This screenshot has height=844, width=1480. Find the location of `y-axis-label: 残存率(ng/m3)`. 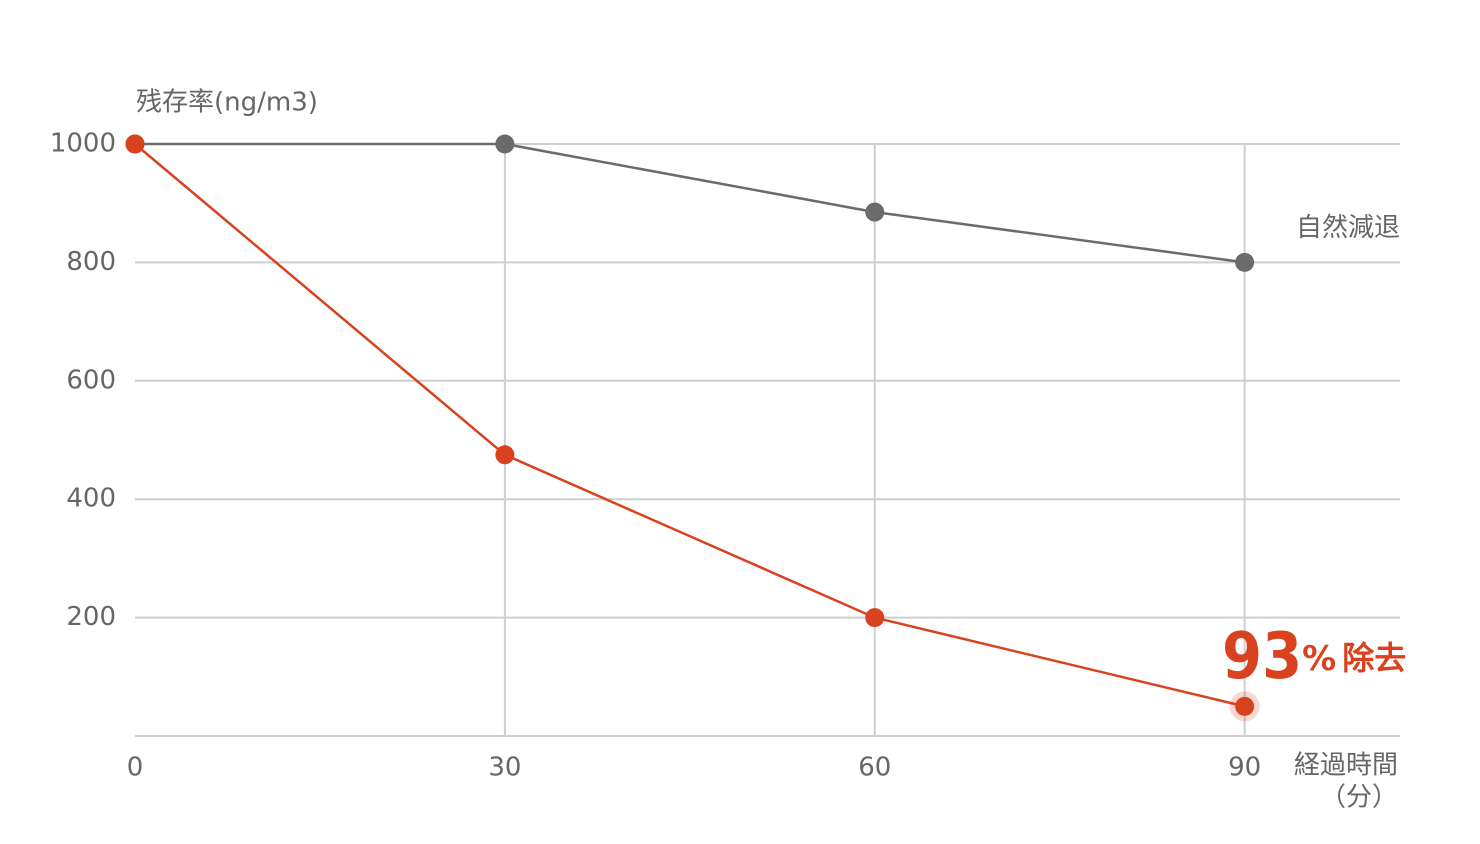

y-axis-label: 残存率(ng/m3) is located at coordinates (227, 103).